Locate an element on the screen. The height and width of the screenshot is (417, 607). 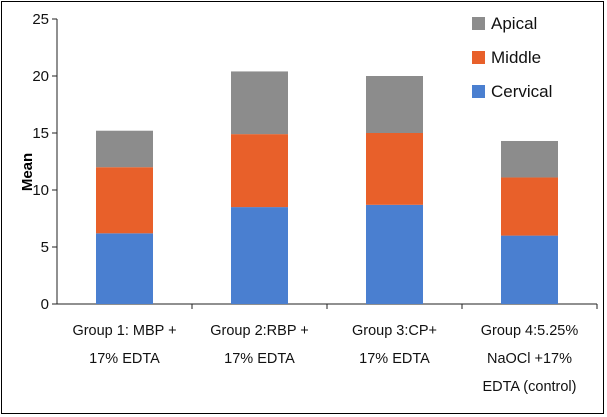
legend-label-middle: Middle is located at coordinates (516, 57).